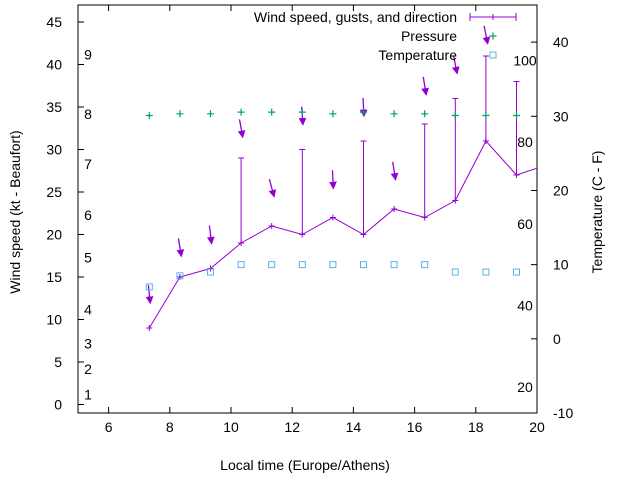  What do you see at coordinates (88, 257) in the screenshot?
I see `beaufort-label: 5` at bounding box center [88, 257].